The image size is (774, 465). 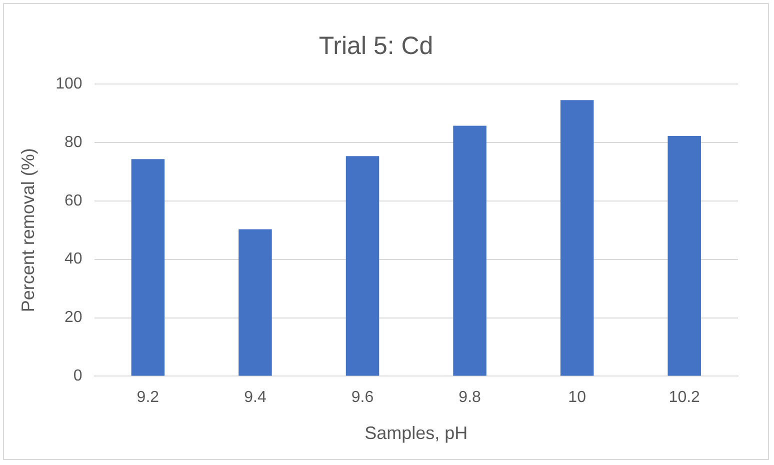 I want to click on y-tick-label: 40, so click(x=73, y=259).